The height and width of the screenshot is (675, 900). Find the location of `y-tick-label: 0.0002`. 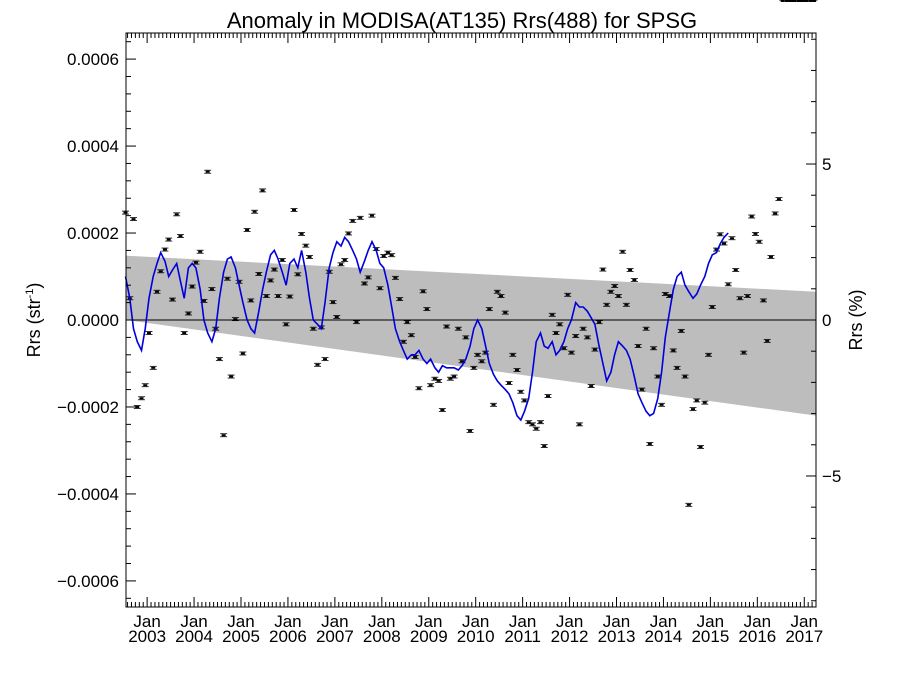

y-tick-label: 0.0002 is located at coordinates (93, 233).